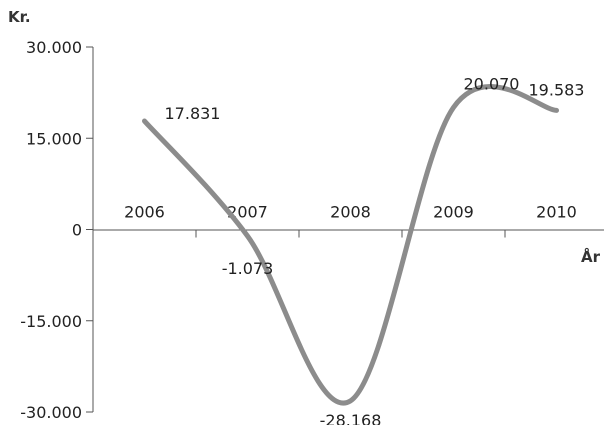 The image size is (607, 425). Describe the element at coordinates (144, 212) in the screenshot. I see `x-category-label: 2006` at that location.